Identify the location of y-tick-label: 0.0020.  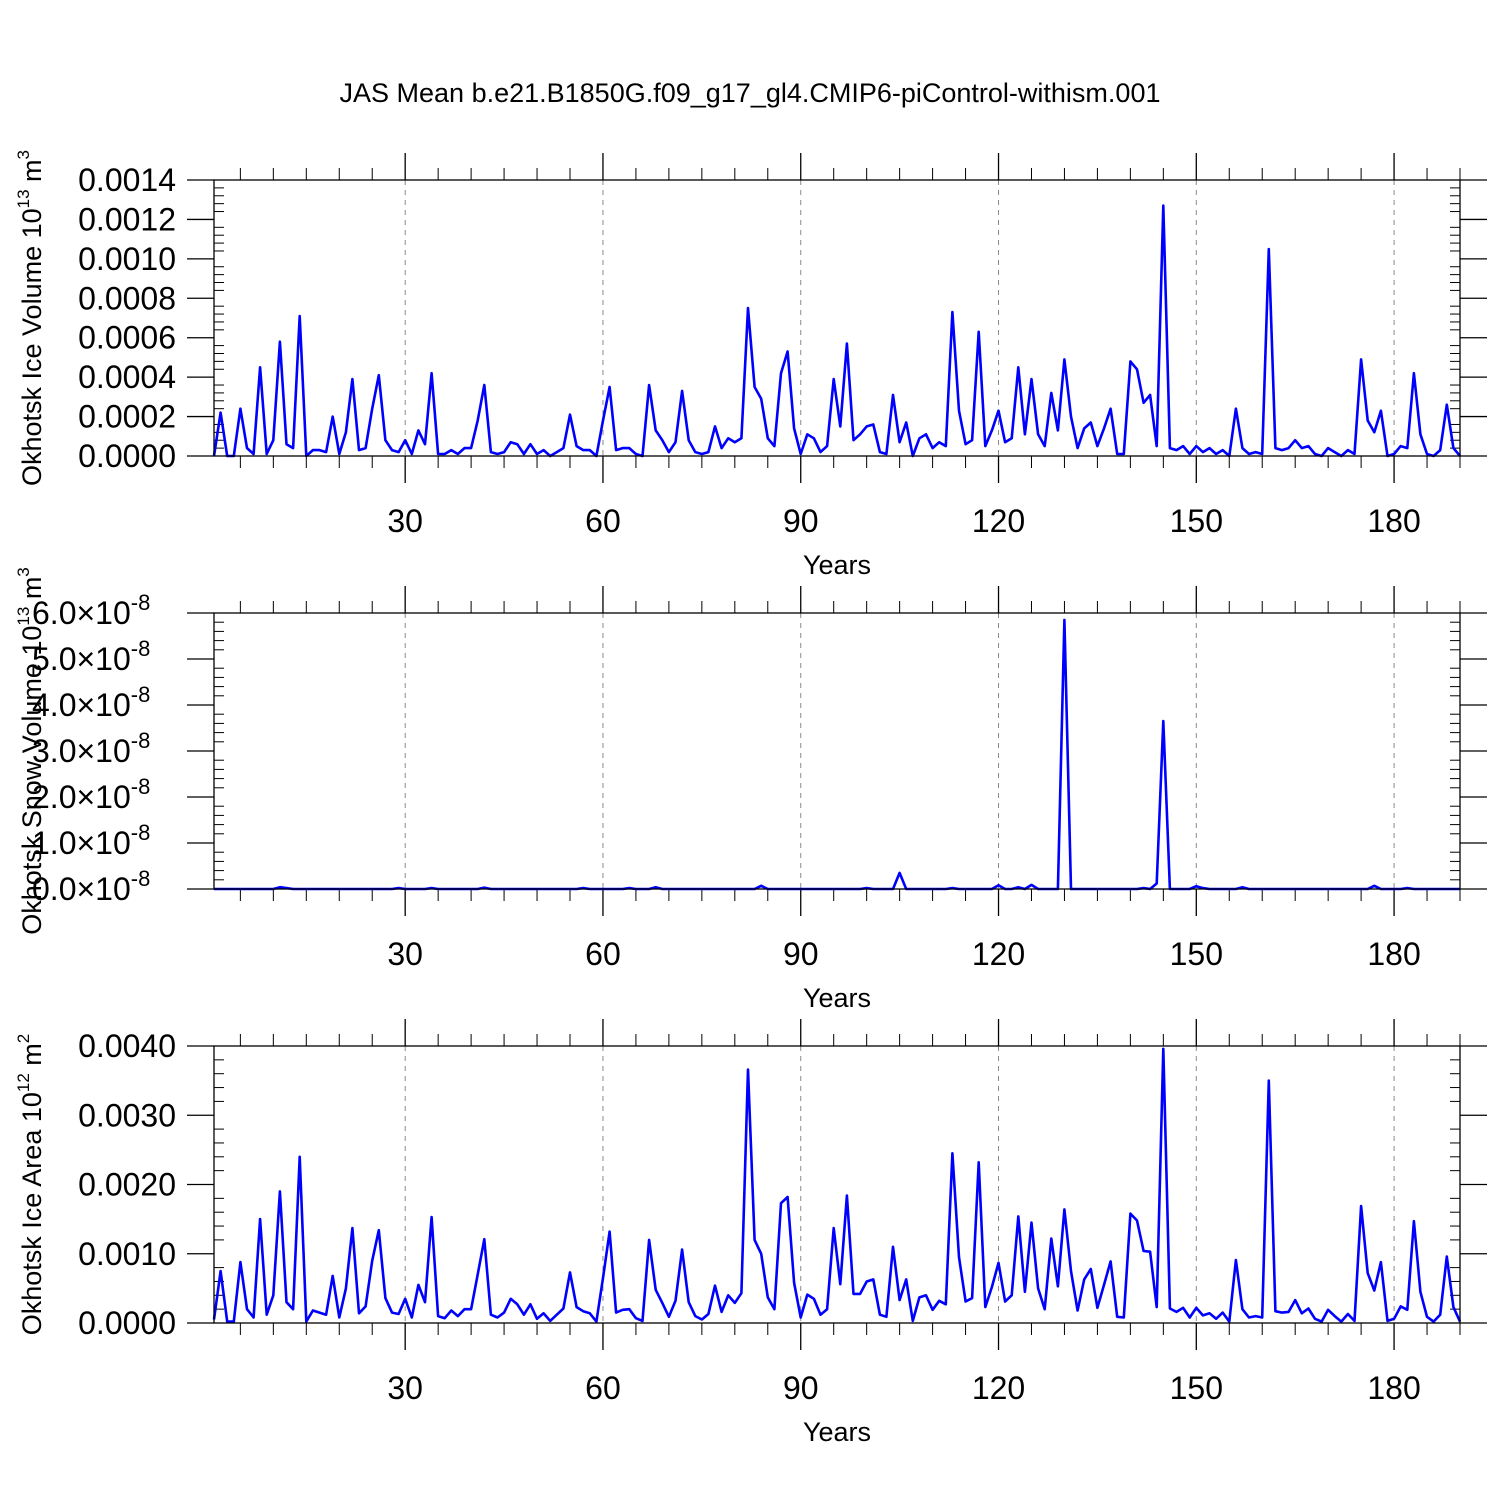
(127, 1185).